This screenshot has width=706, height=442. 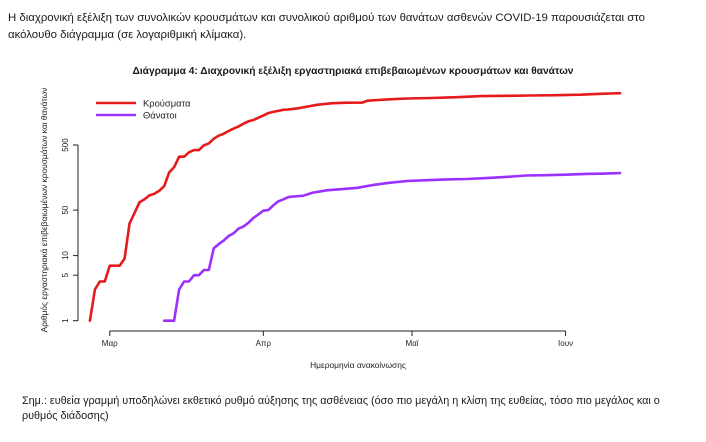 I want to click on x-ticks: Μαρ Απρ Μαϊ Ιουν, so click(x=337, y=339).